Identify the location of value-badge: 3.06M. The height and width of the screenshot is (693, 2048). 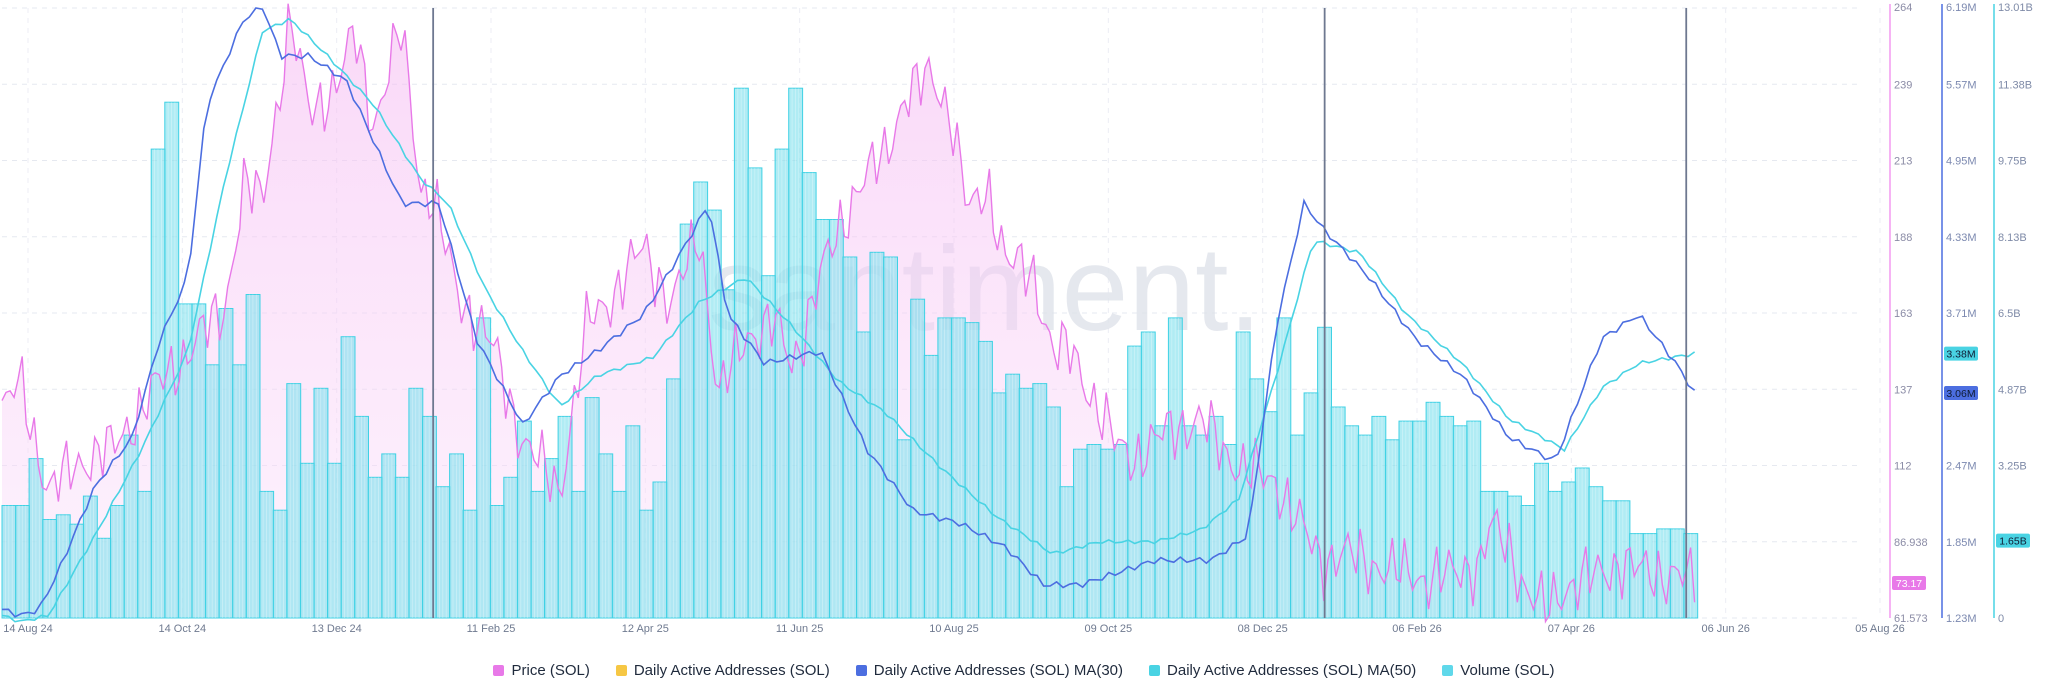
(1961, 392).